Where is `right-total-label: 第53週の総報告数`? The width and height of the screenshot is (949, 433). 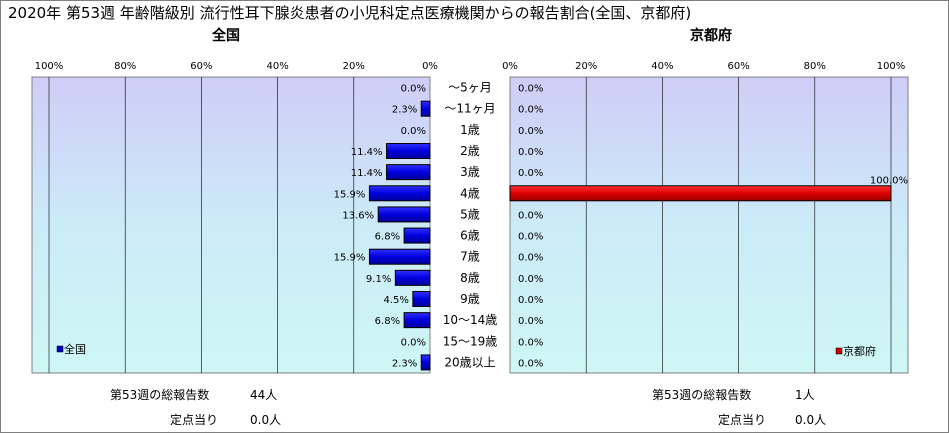
right-total-label: 第53週の総報告数 is located at coordinates (702, 395).